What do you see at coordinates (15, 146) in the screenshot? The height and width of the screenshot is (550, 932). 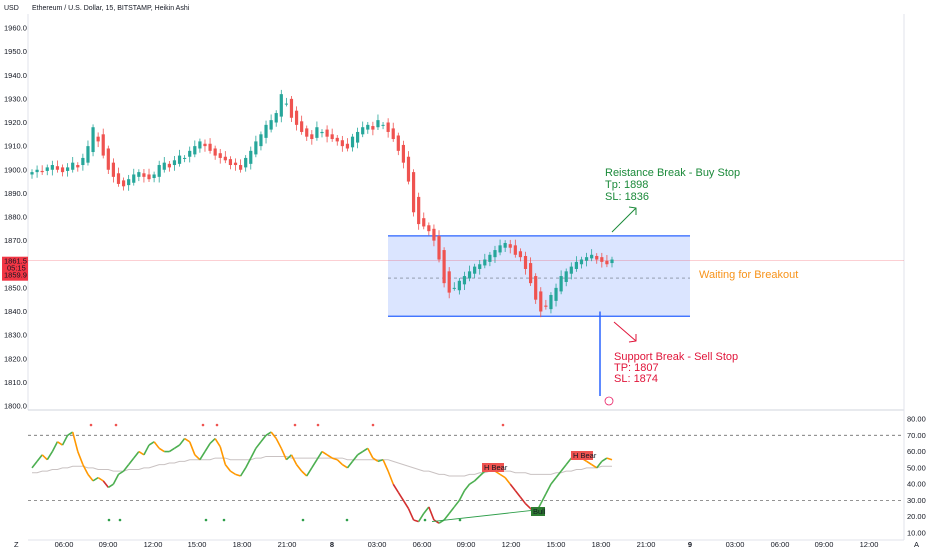 I see `price-tick-label: 1910.0` at bounding box center [15, 146].